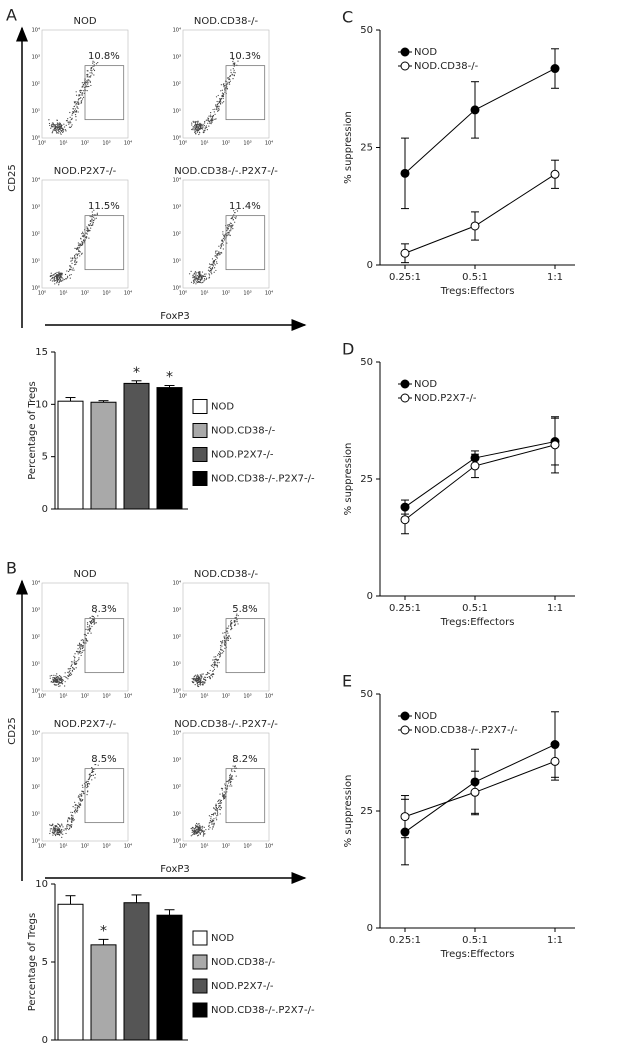 The image size is (623, 1050). Describe the element at coordinates (245, 243) in the screenshot. I see `gate` at that location.